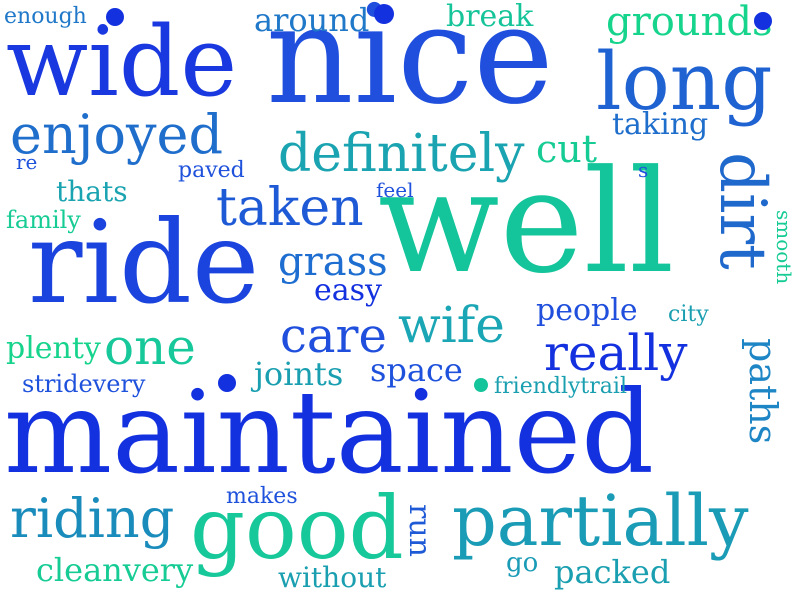  Describe the element at coordinates (616, 353) in the screenshot. I see `word-really: really` at that location.